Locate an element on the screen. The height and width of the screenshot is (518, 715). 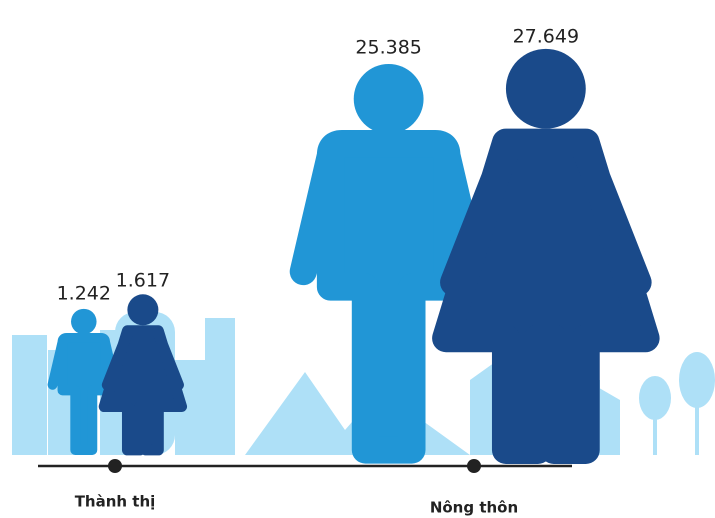
icon-body is located at coordinates (143, 390).